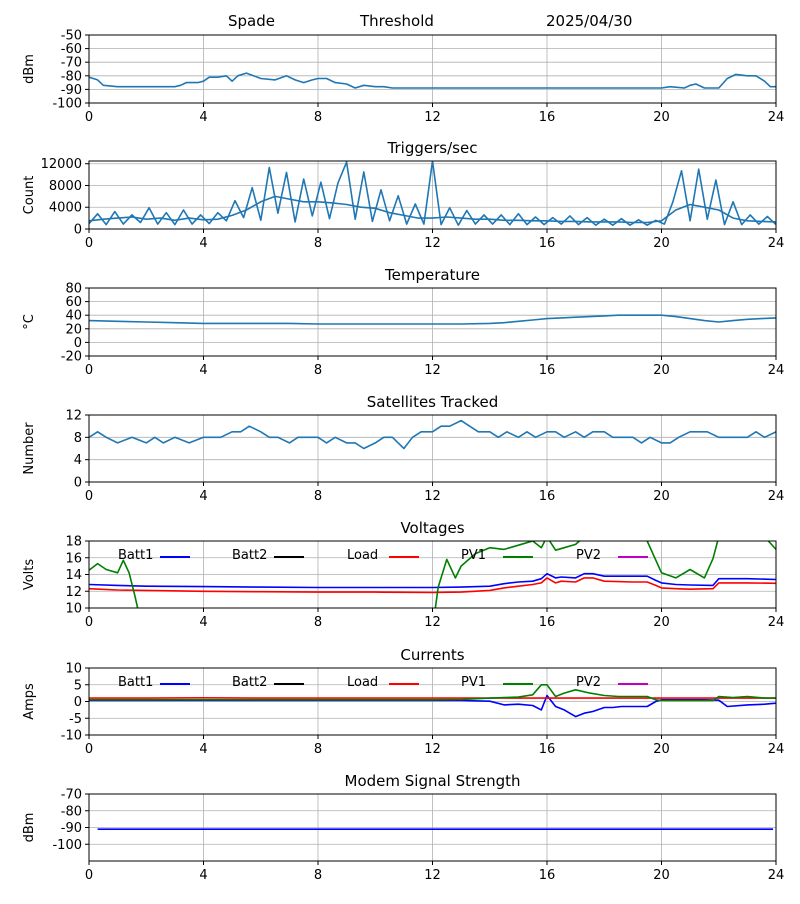 The height and width of the screenshot is (904, 800). What do you see at coordinates (251, 21) in the screenshot?
I see `header-station: Spade` at bounding box center [251, 21].